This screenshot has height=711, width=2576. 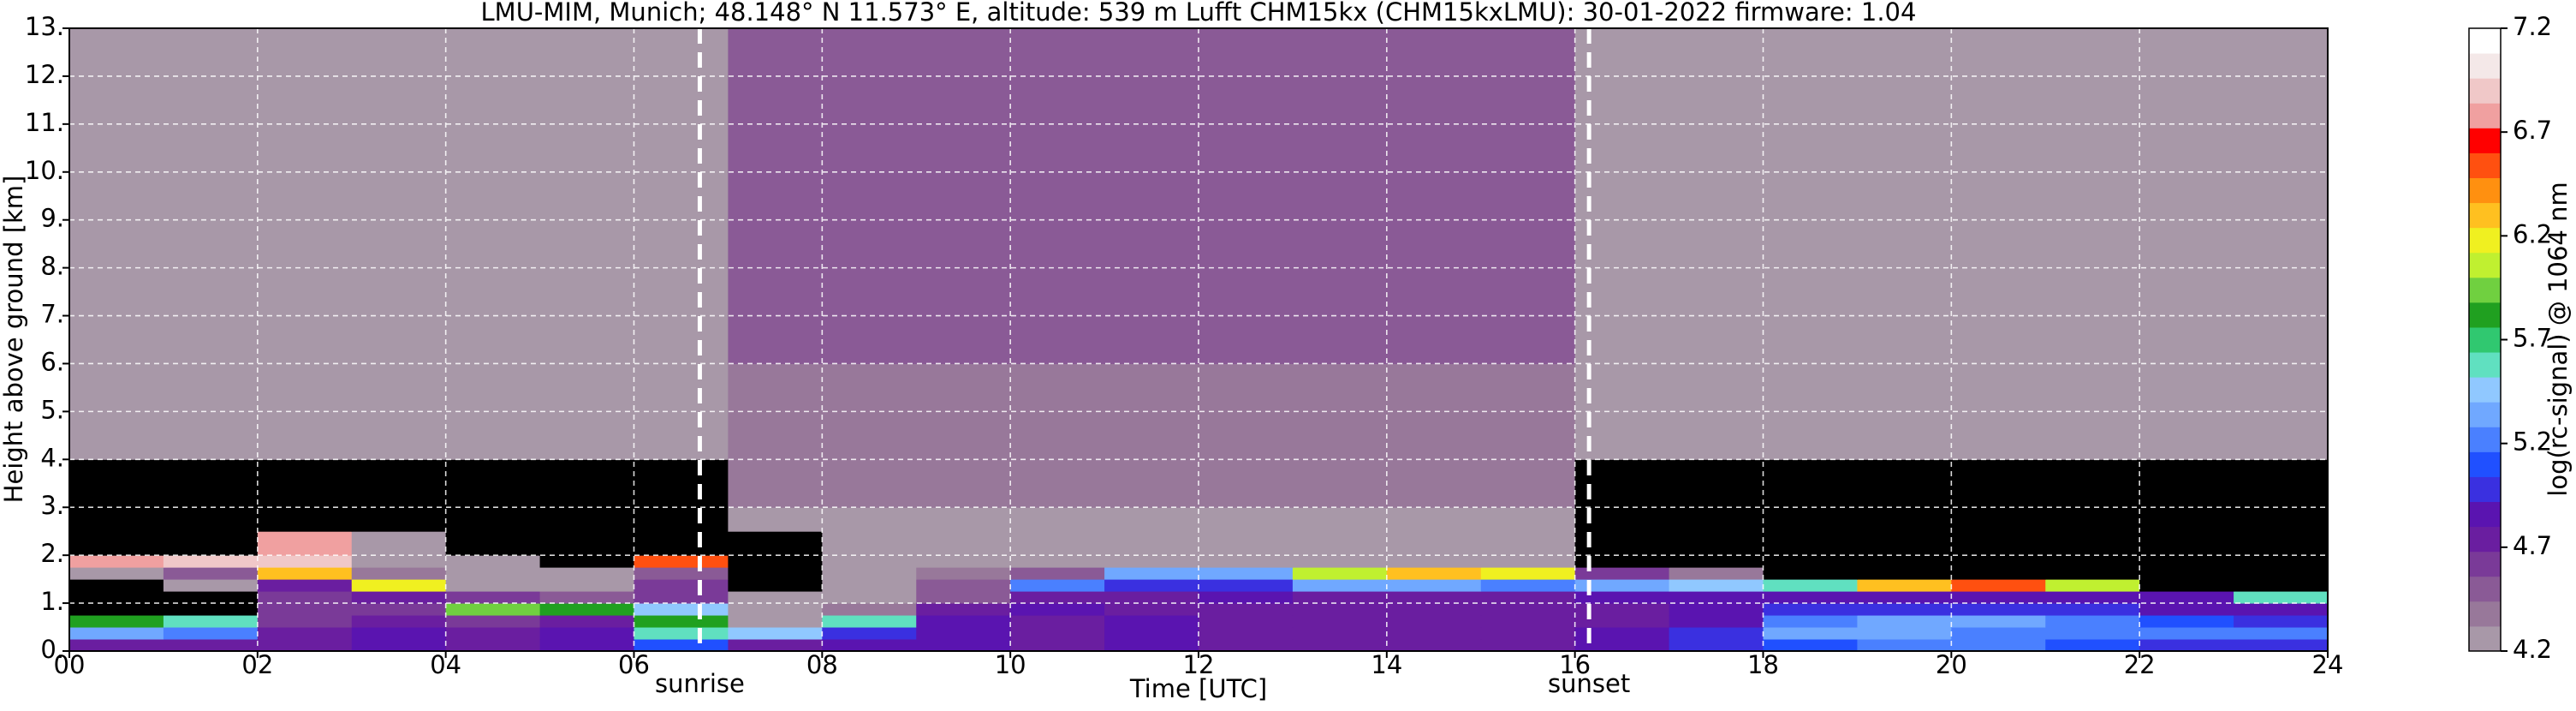 I want to click on y-tick-label: 13., so click(x=44, y=27).